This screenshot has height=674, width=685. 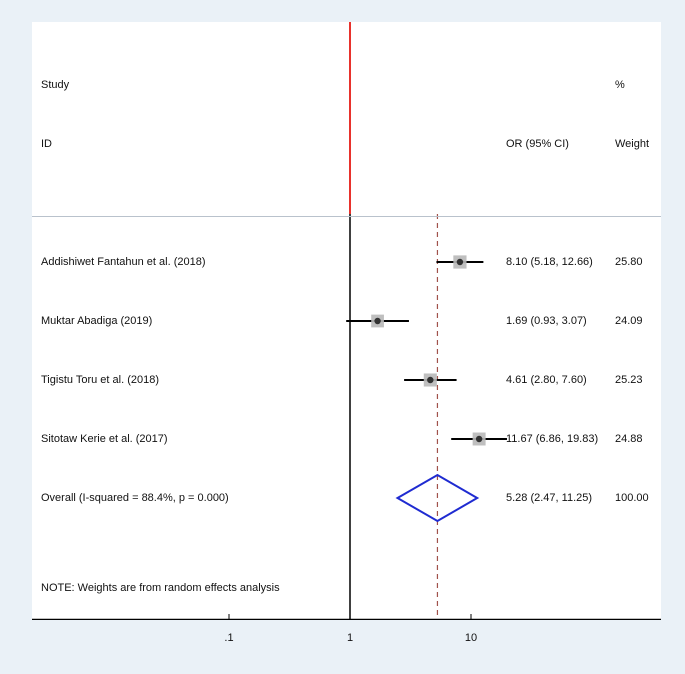 I want to click on header-study: Study, so click(x=55, y=85).